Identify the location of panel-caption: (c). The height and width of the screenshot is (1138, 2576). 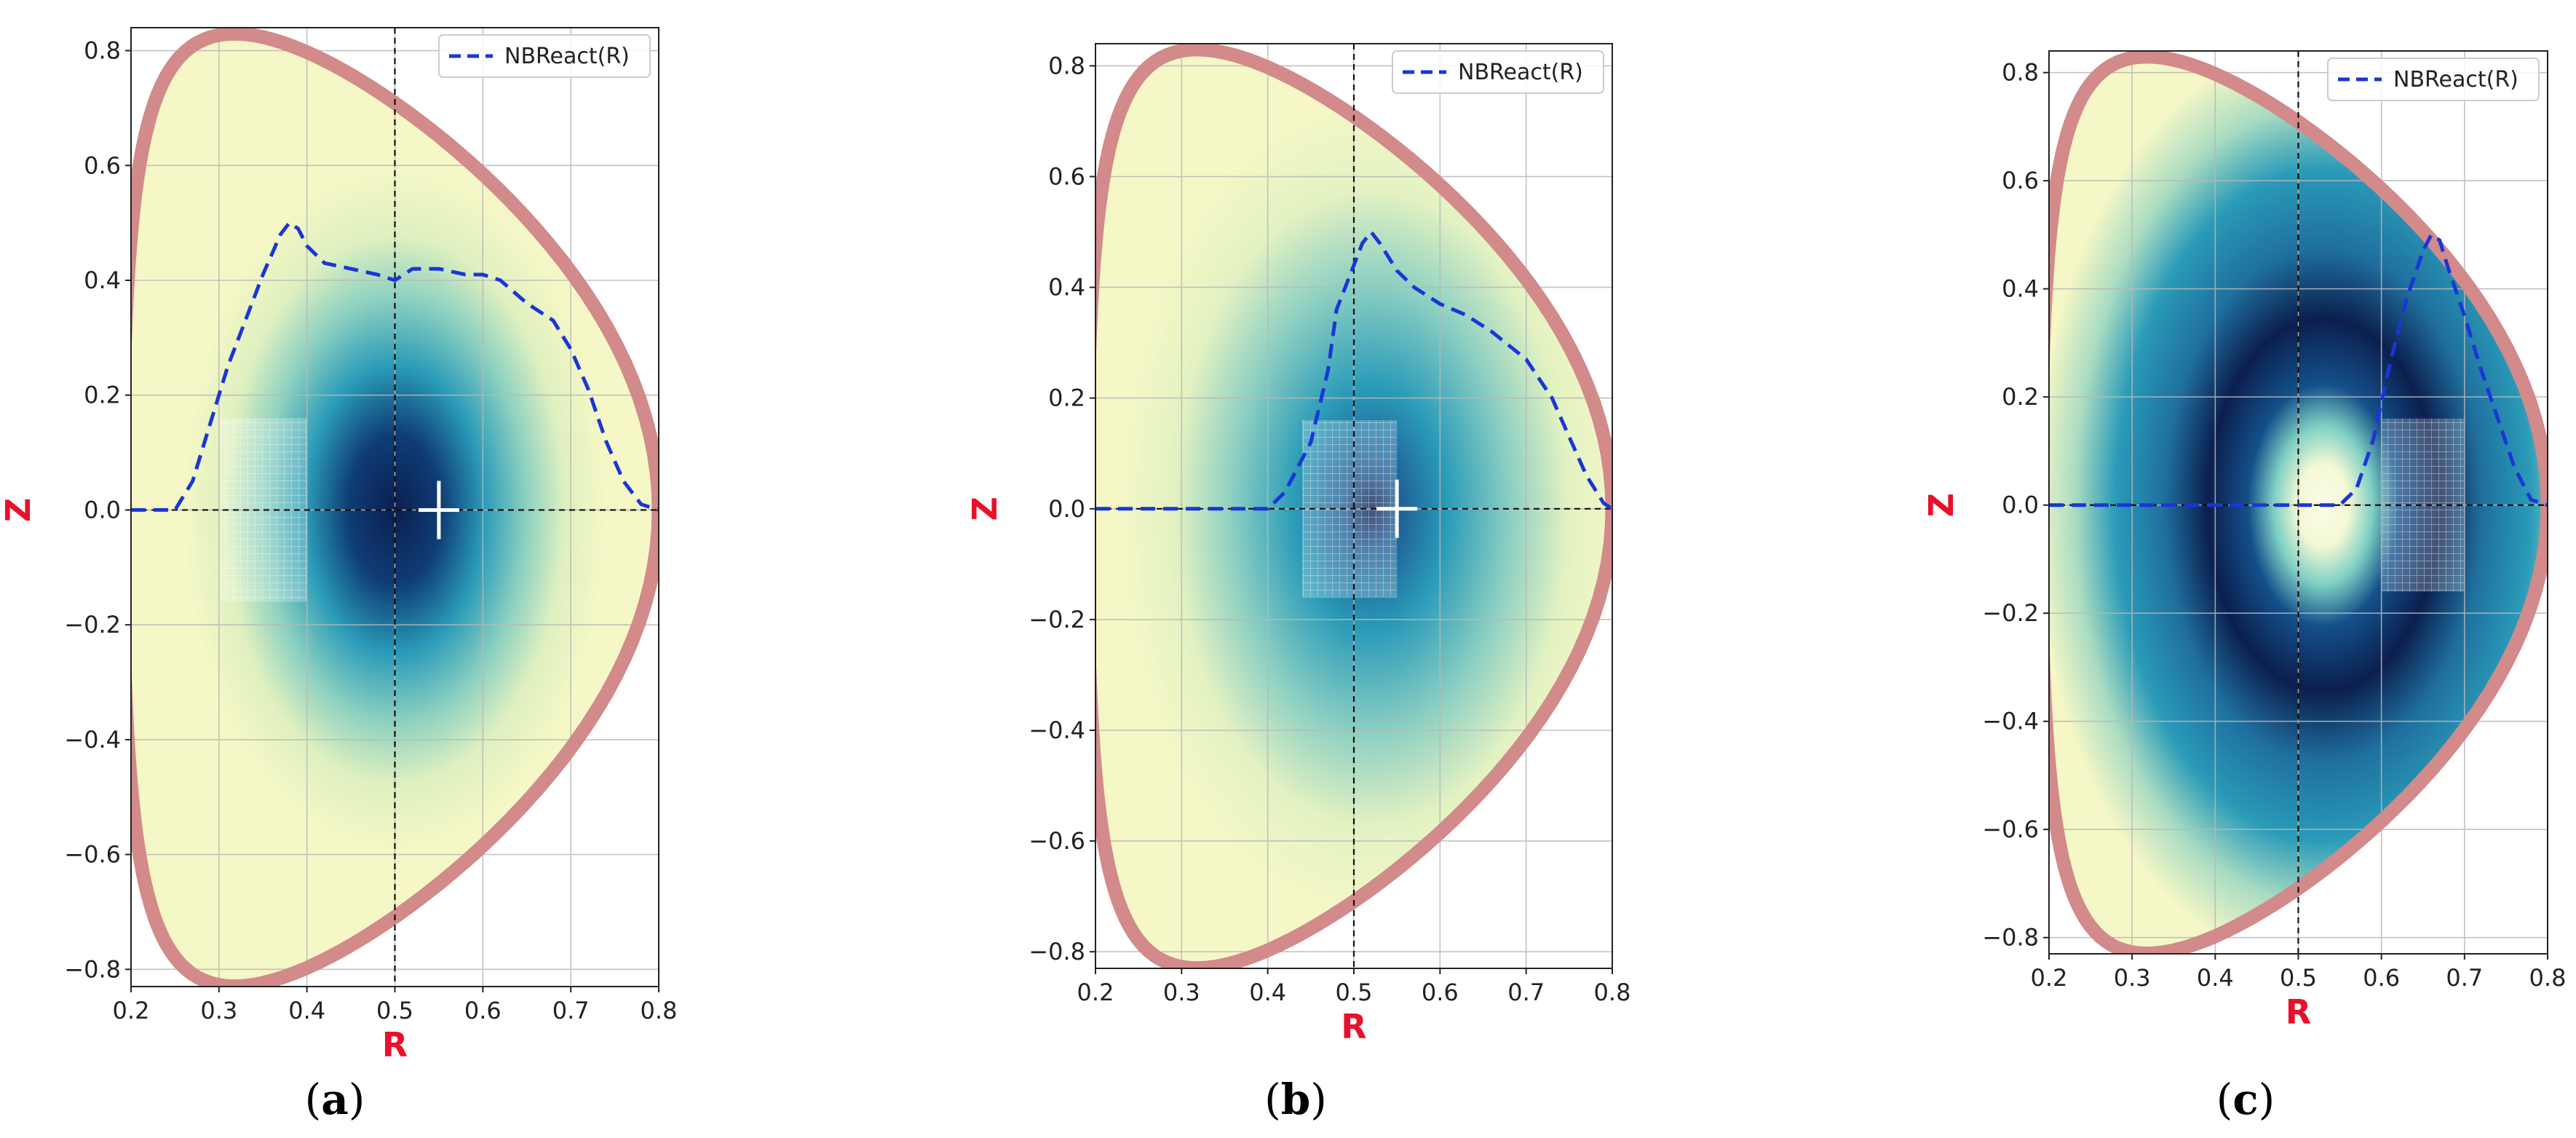
(2245, 1099).